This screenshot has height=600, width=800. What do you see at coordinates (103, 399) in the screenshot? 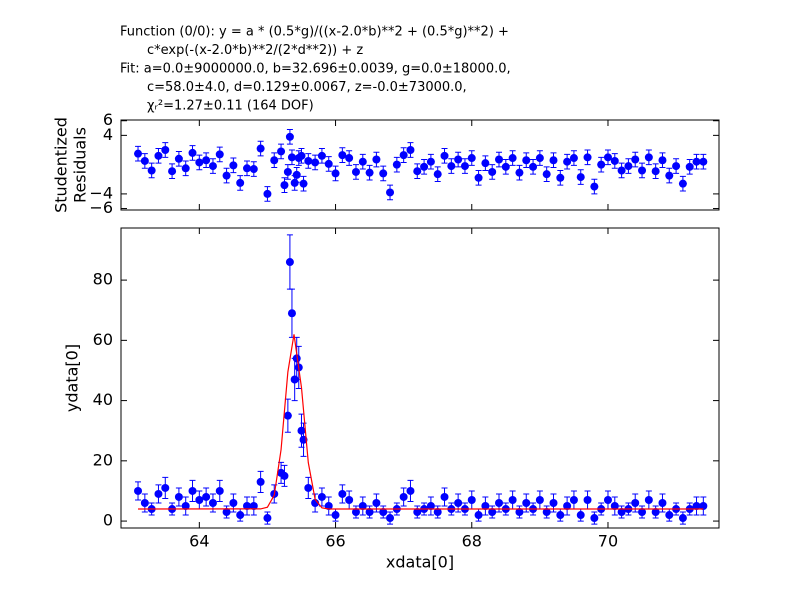
I see `y-tick-label: 40` at bounding box center [103, 399].